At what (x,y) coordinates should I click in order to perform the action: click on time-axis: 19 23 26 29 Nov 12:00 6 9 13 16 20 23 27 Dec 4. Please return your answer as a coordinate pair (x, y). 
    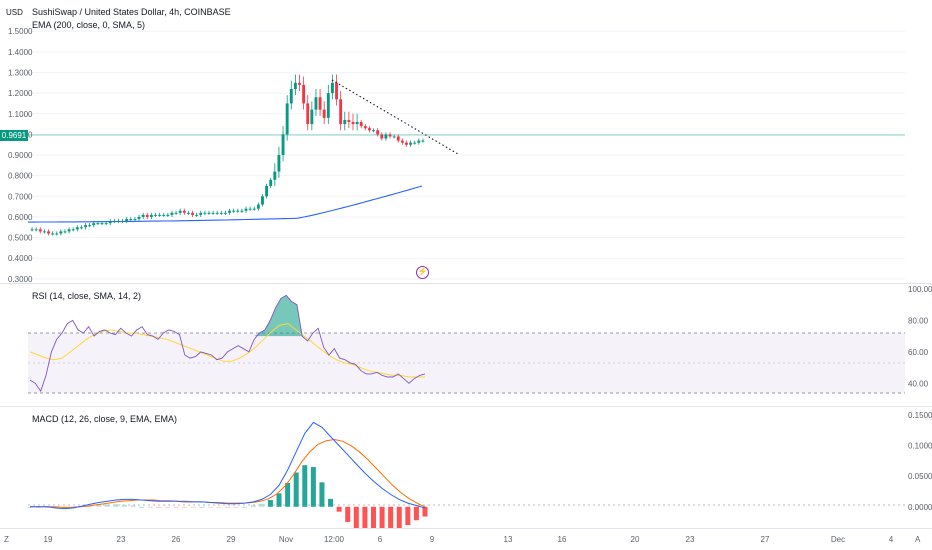
    Looking at the image, I should click on (466, 539).